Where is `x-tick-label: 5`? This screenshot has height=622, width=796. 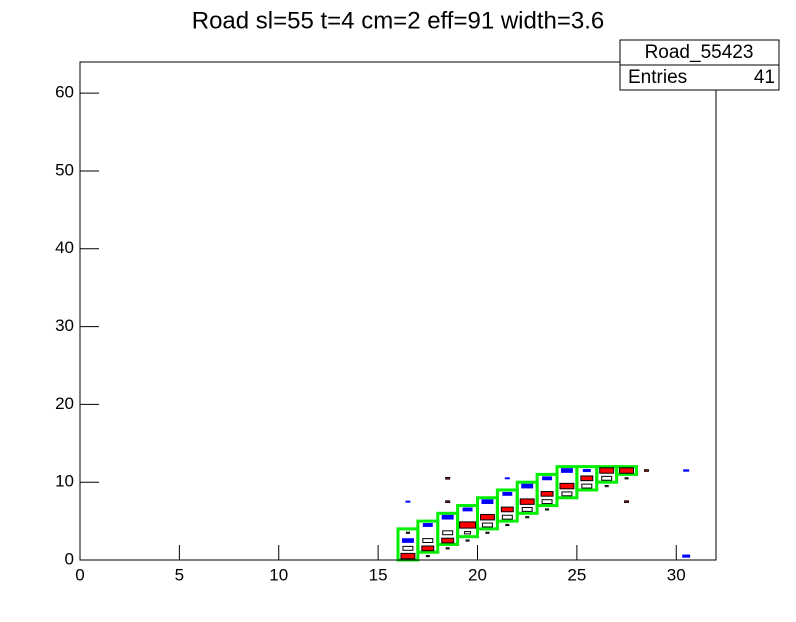
x-tick-label: 5 is located at coordinates (179, 574).